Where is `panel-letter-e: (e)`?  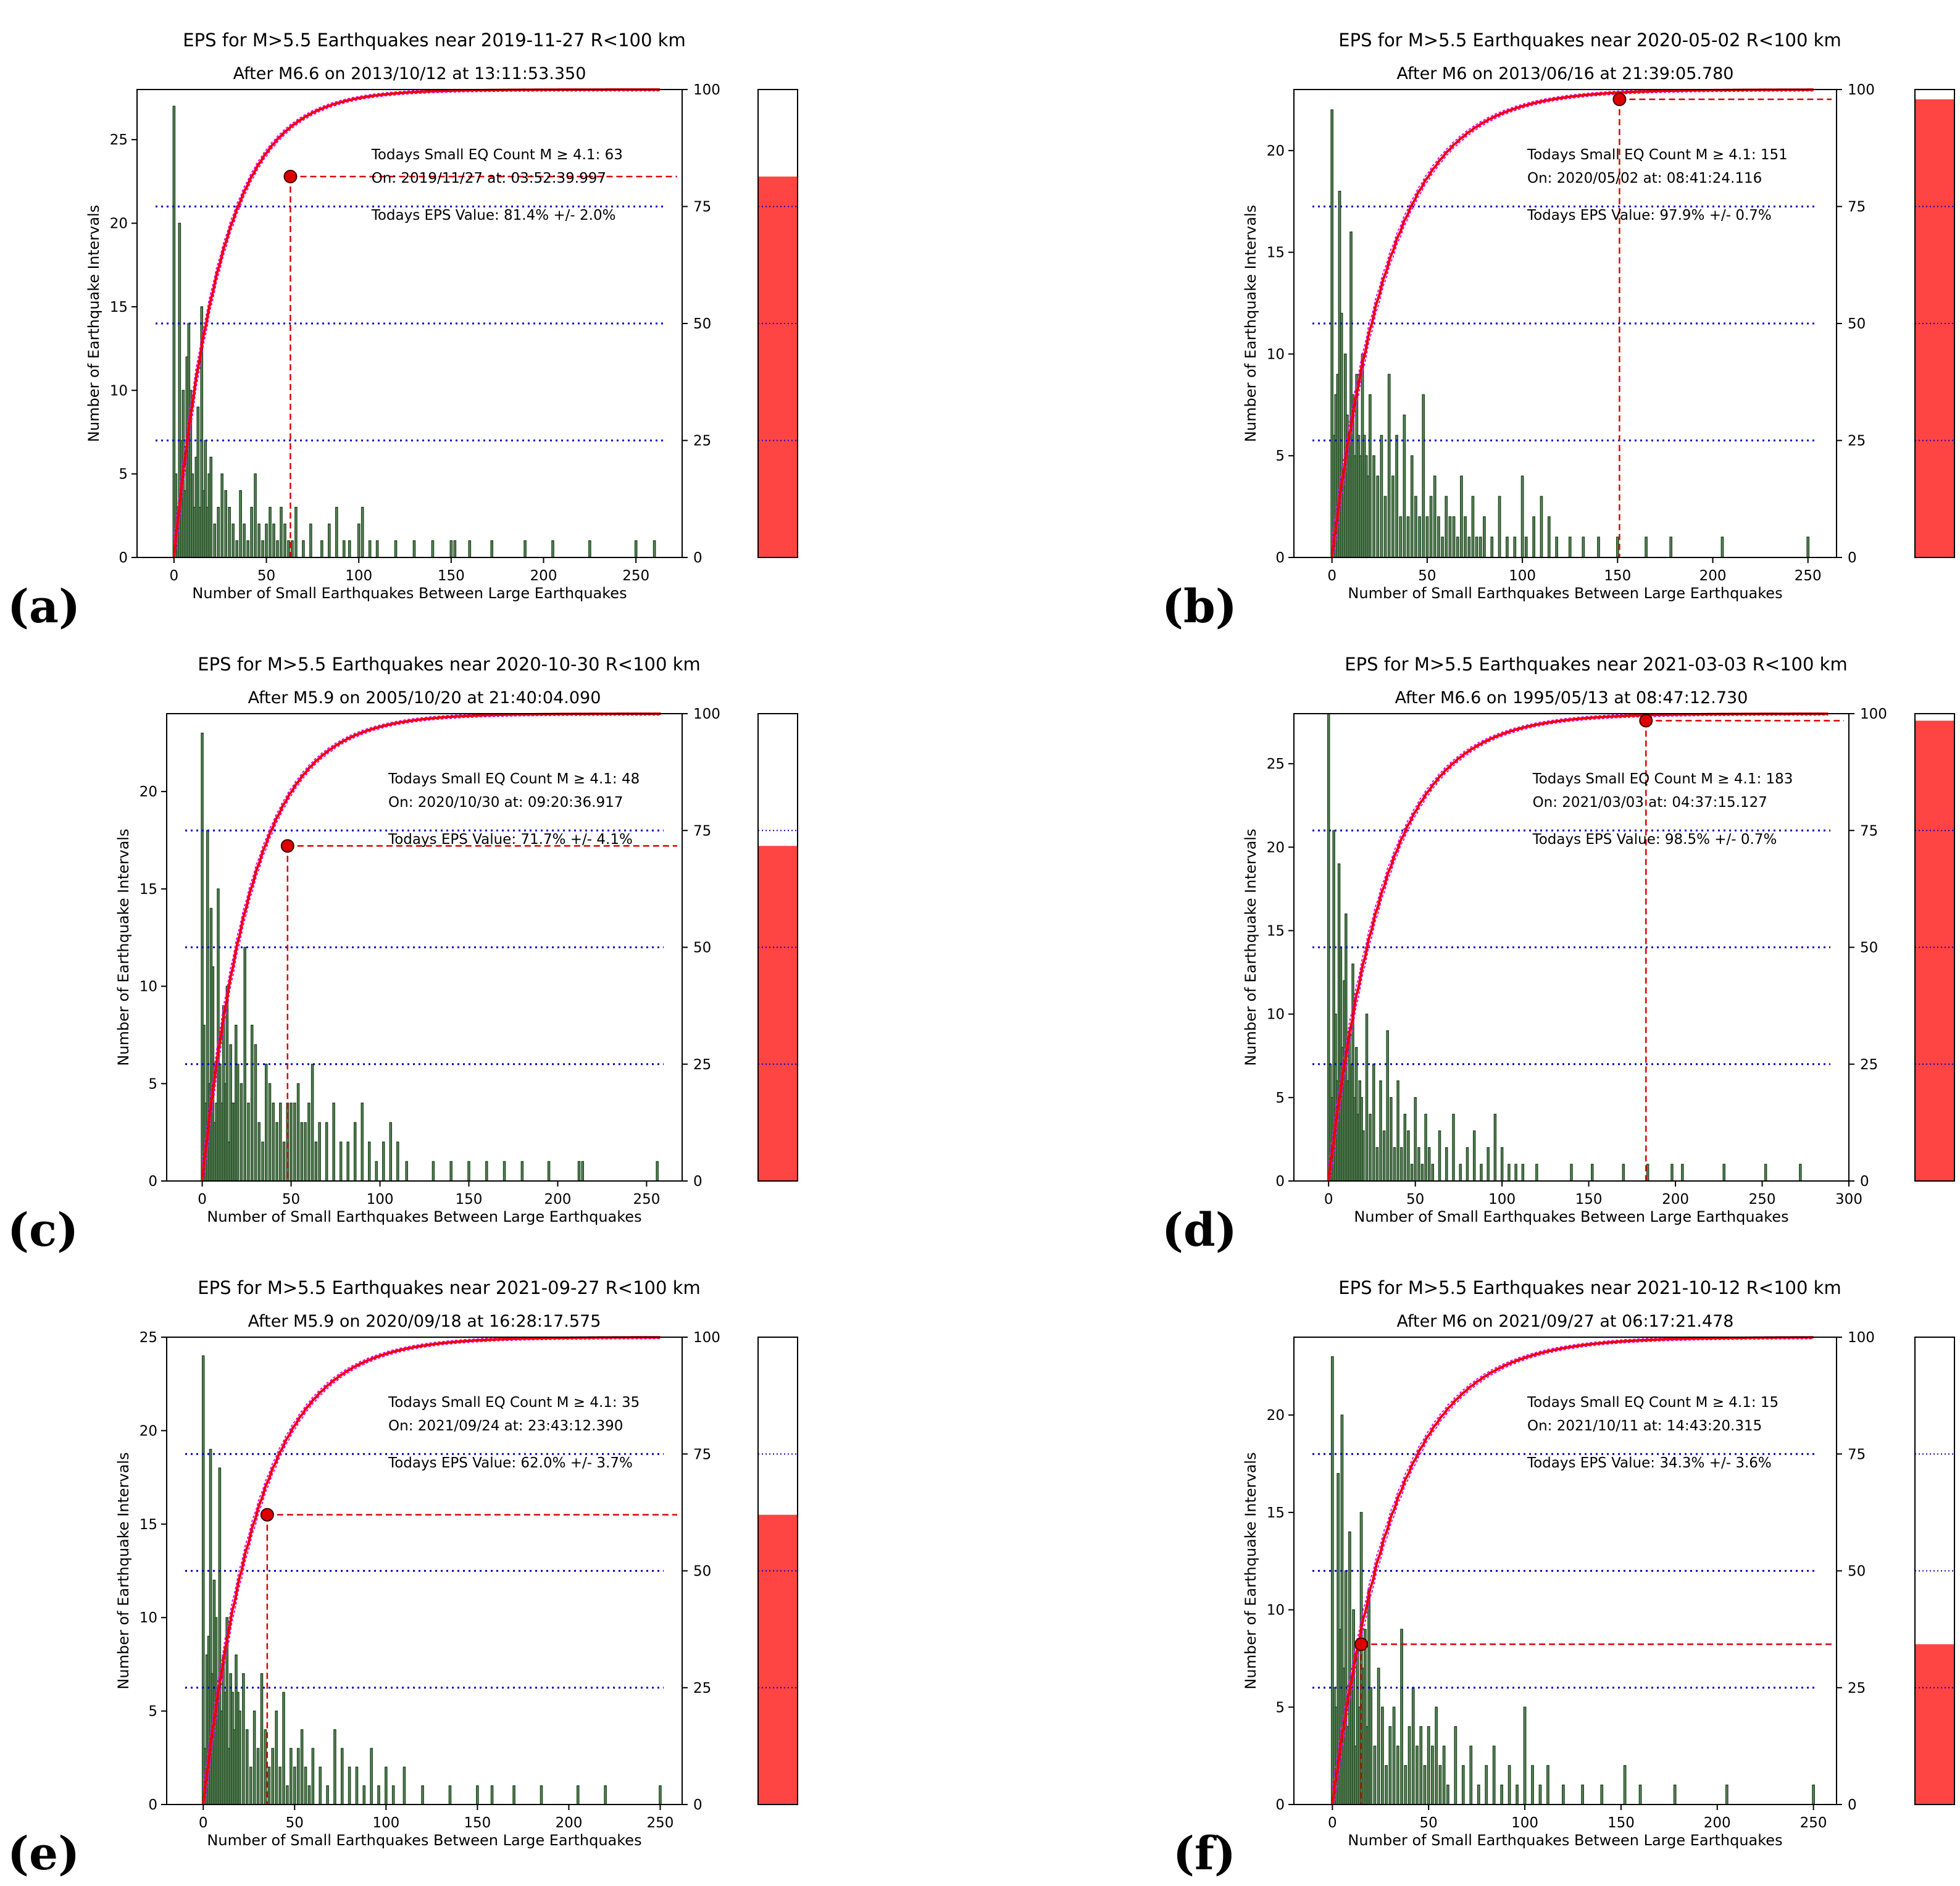 panel-letter-e: (e) is located at coordinates (44, 1853).